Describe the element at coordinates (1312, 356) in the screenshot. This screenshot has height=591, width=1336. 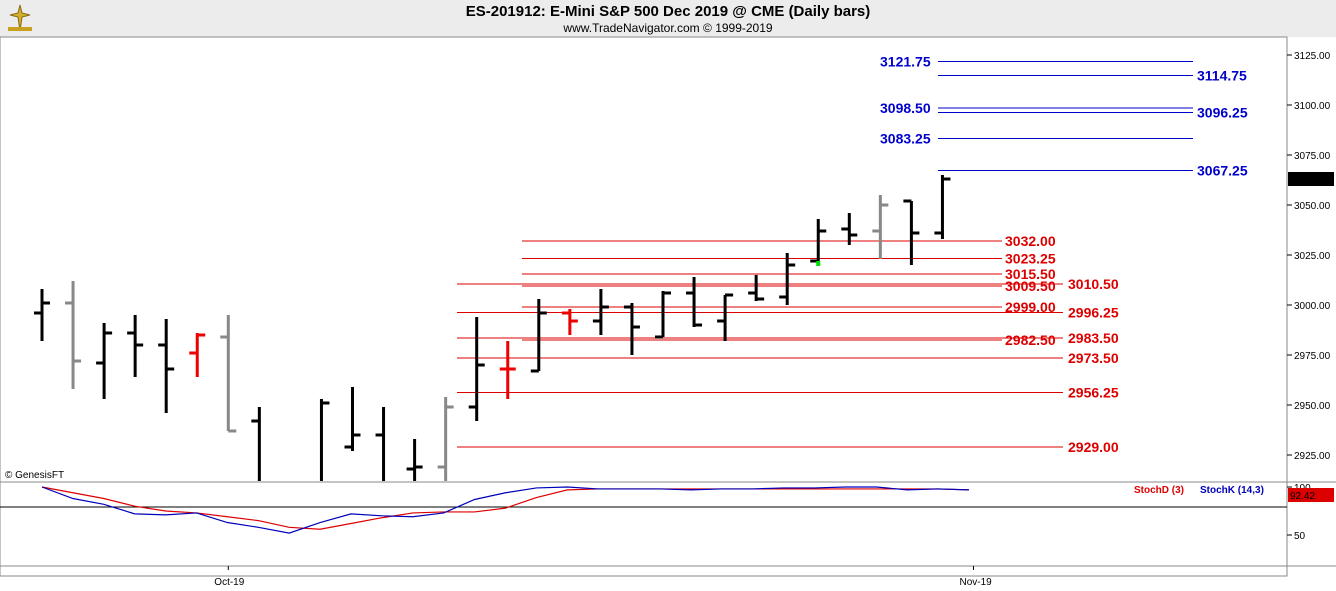
I see `price-tick-label: 2975.00` at that location.